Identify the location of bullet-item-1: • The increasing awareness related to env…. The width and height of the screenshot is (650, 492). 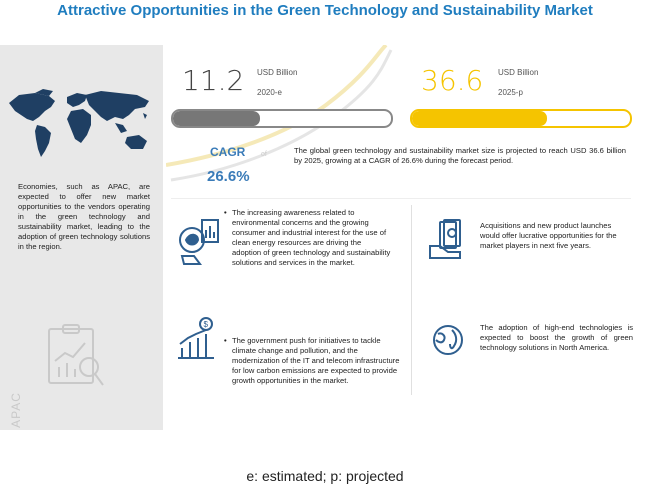
(307, 238).